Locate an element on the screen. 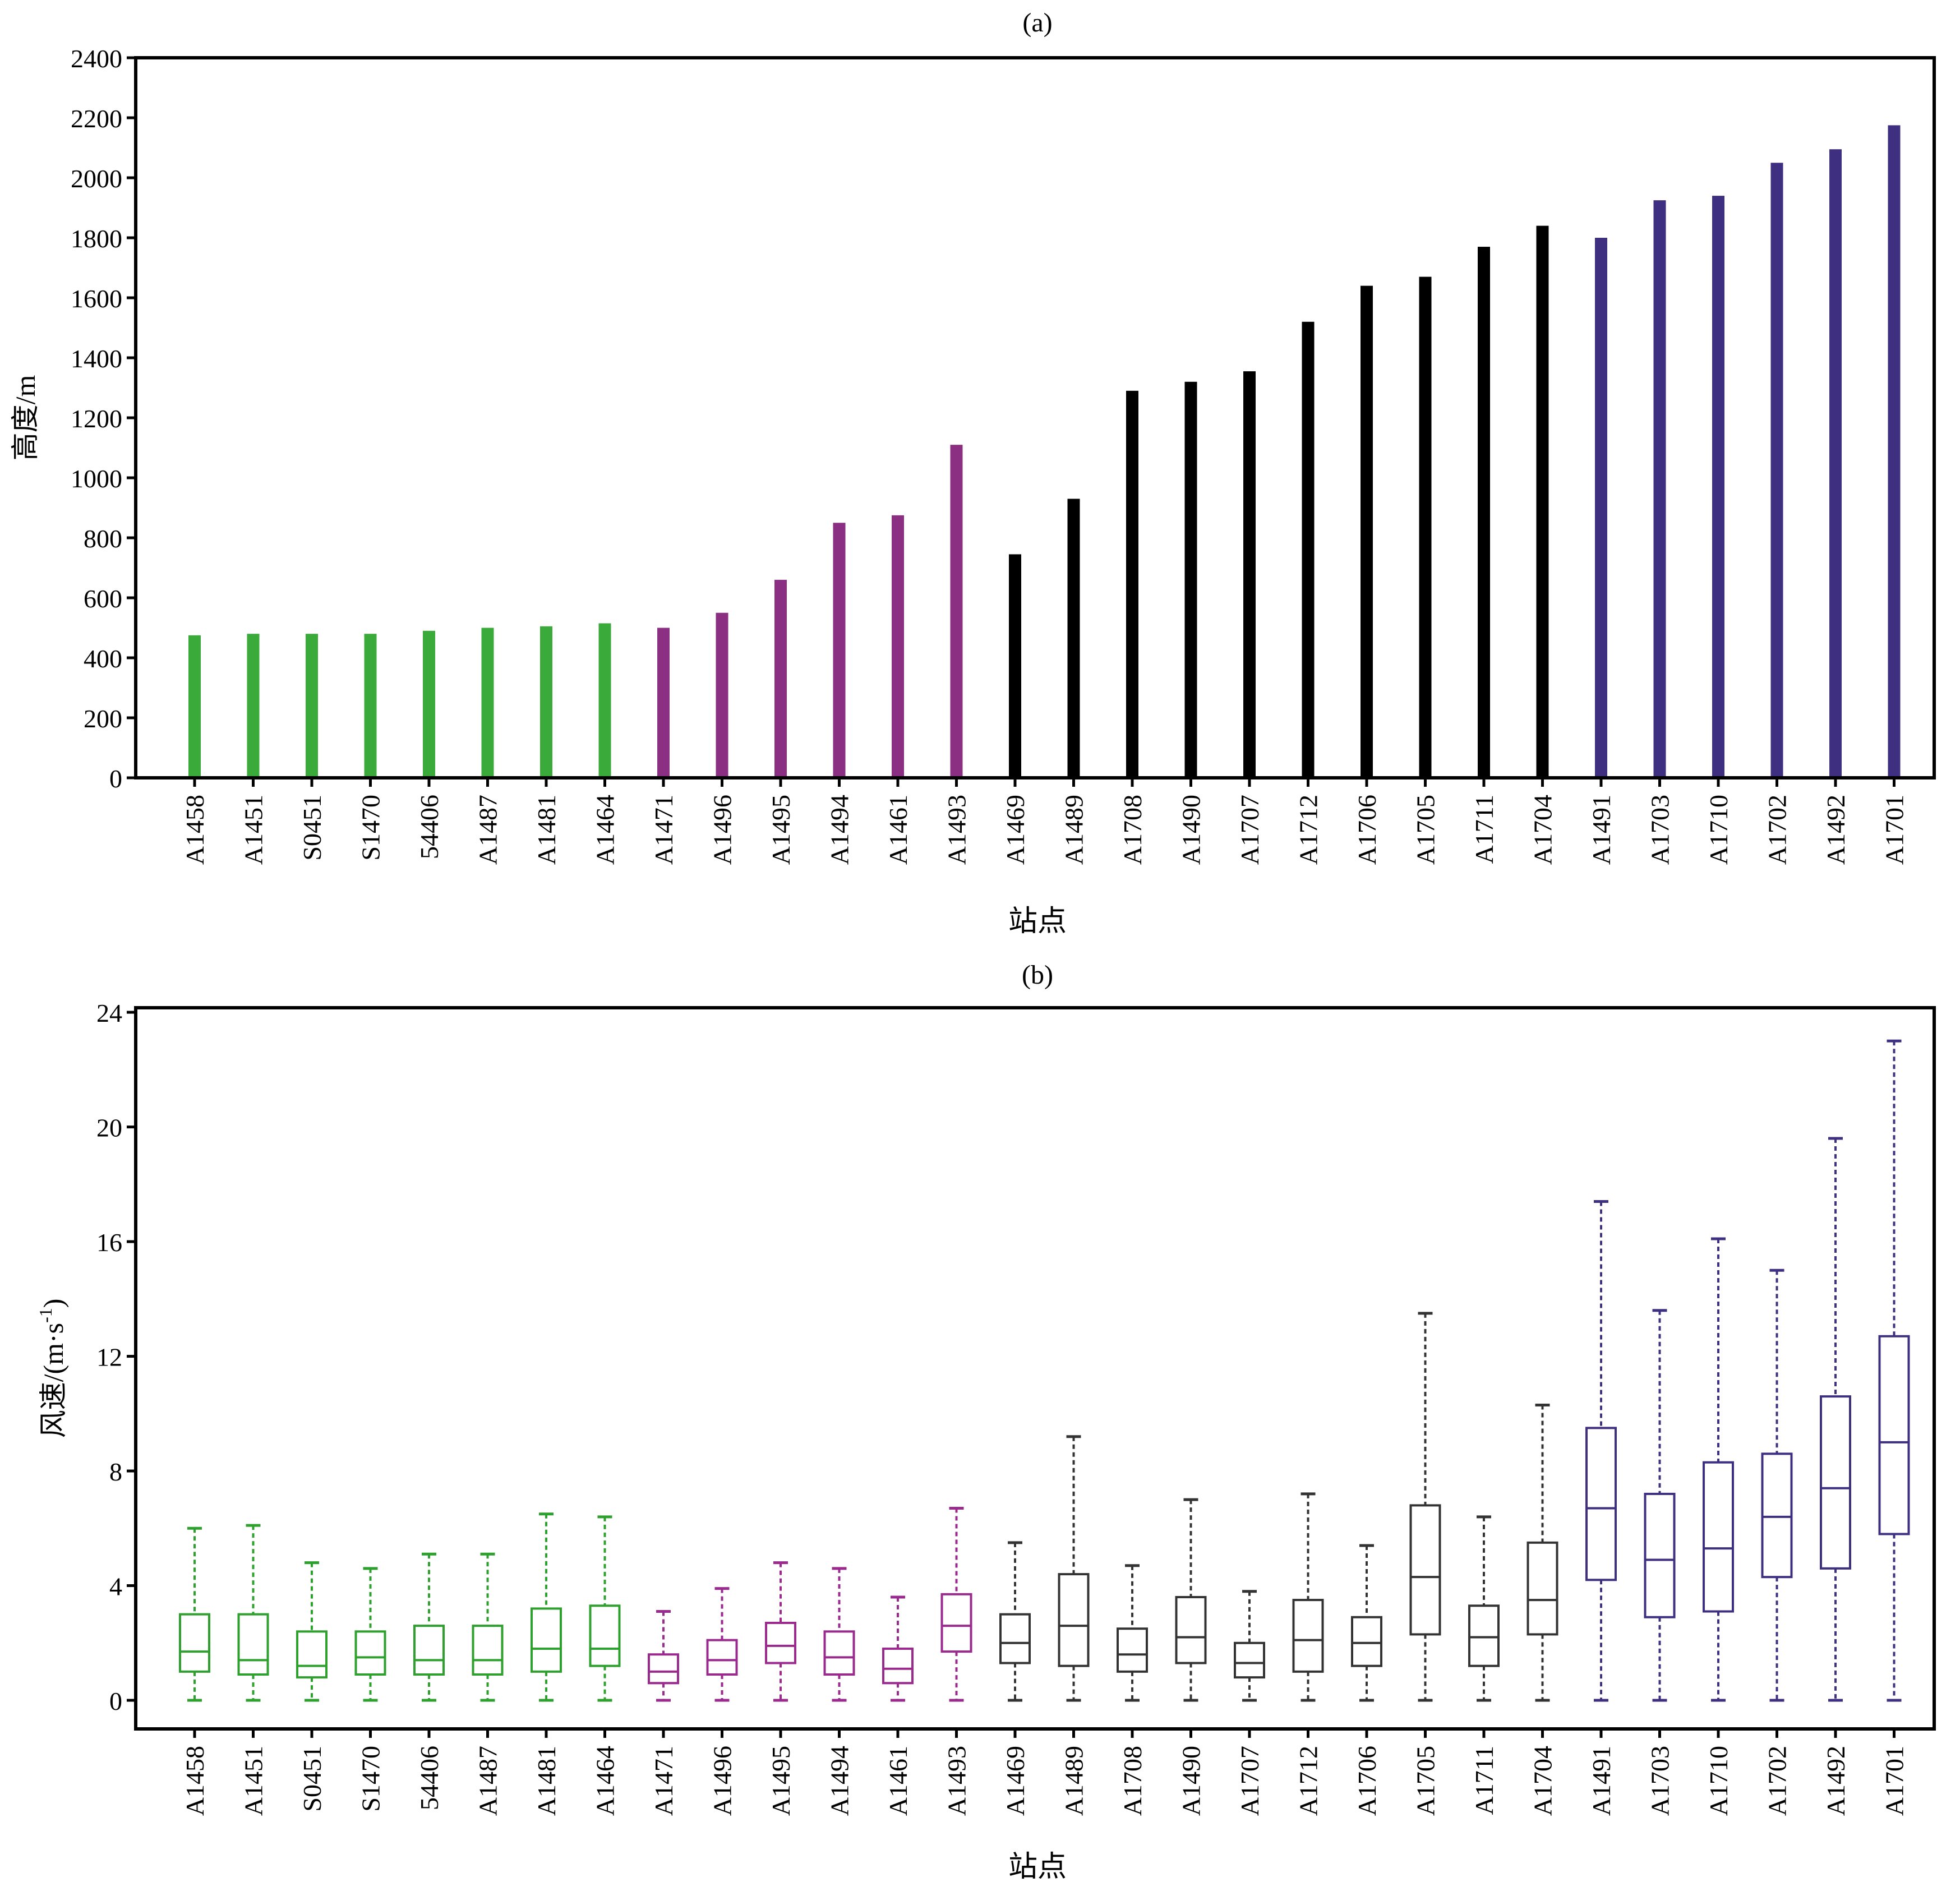 The height and width of the screenshot is (1882, 1960). box-A1494 is located at coordinates (839, 1634).